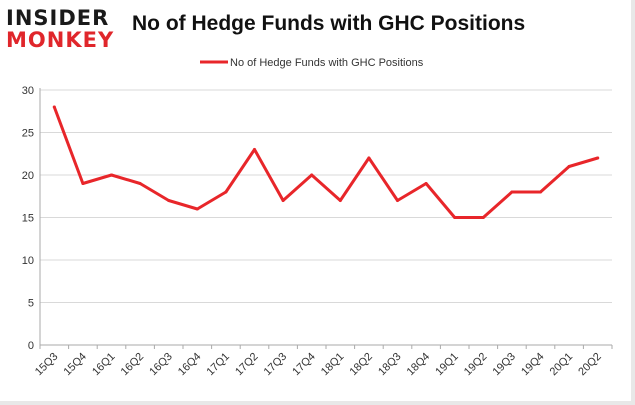  What do you see at coordinates (304, 365) in the screenshot?
I see `x-tick-label: 17Q4` at bounding box center [304, 365].